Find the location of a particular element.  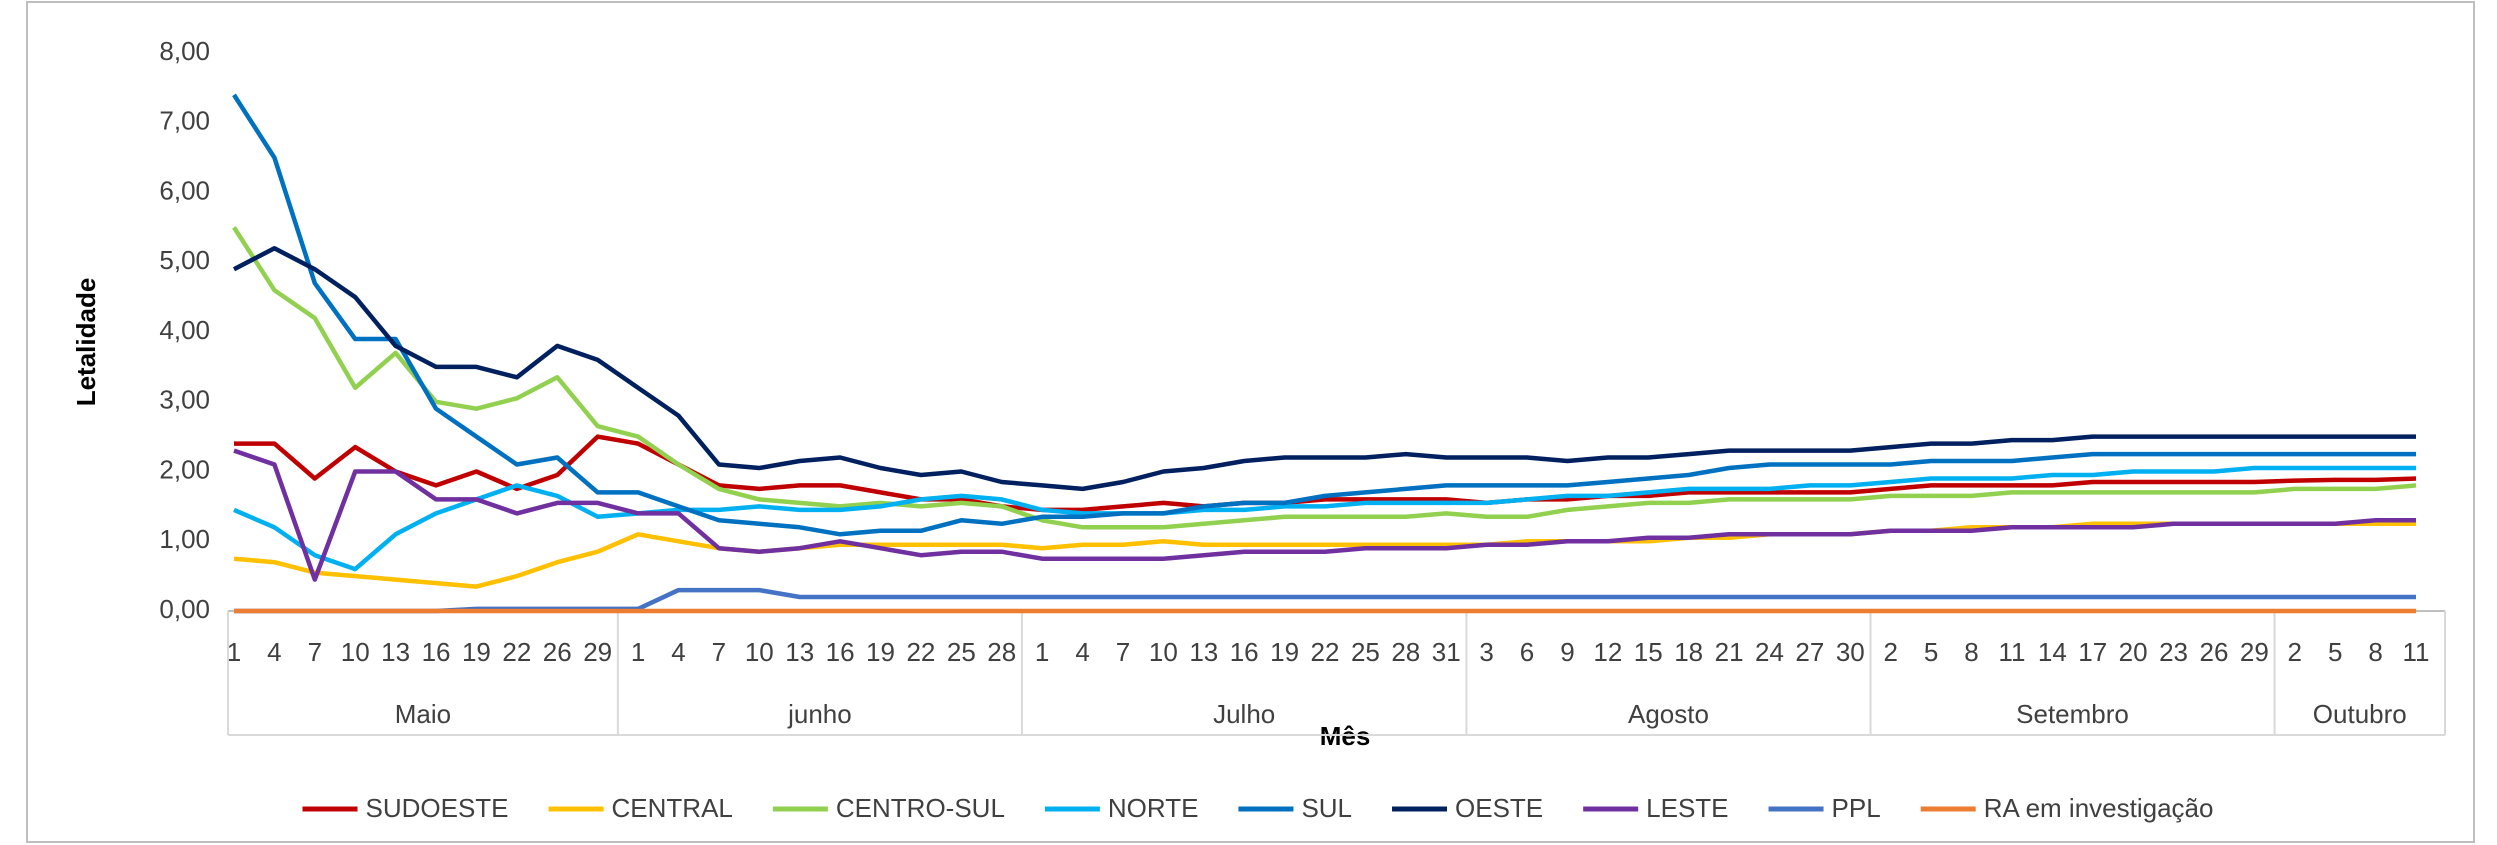

month-label: Agosto is located at coordinates (1668, 714).